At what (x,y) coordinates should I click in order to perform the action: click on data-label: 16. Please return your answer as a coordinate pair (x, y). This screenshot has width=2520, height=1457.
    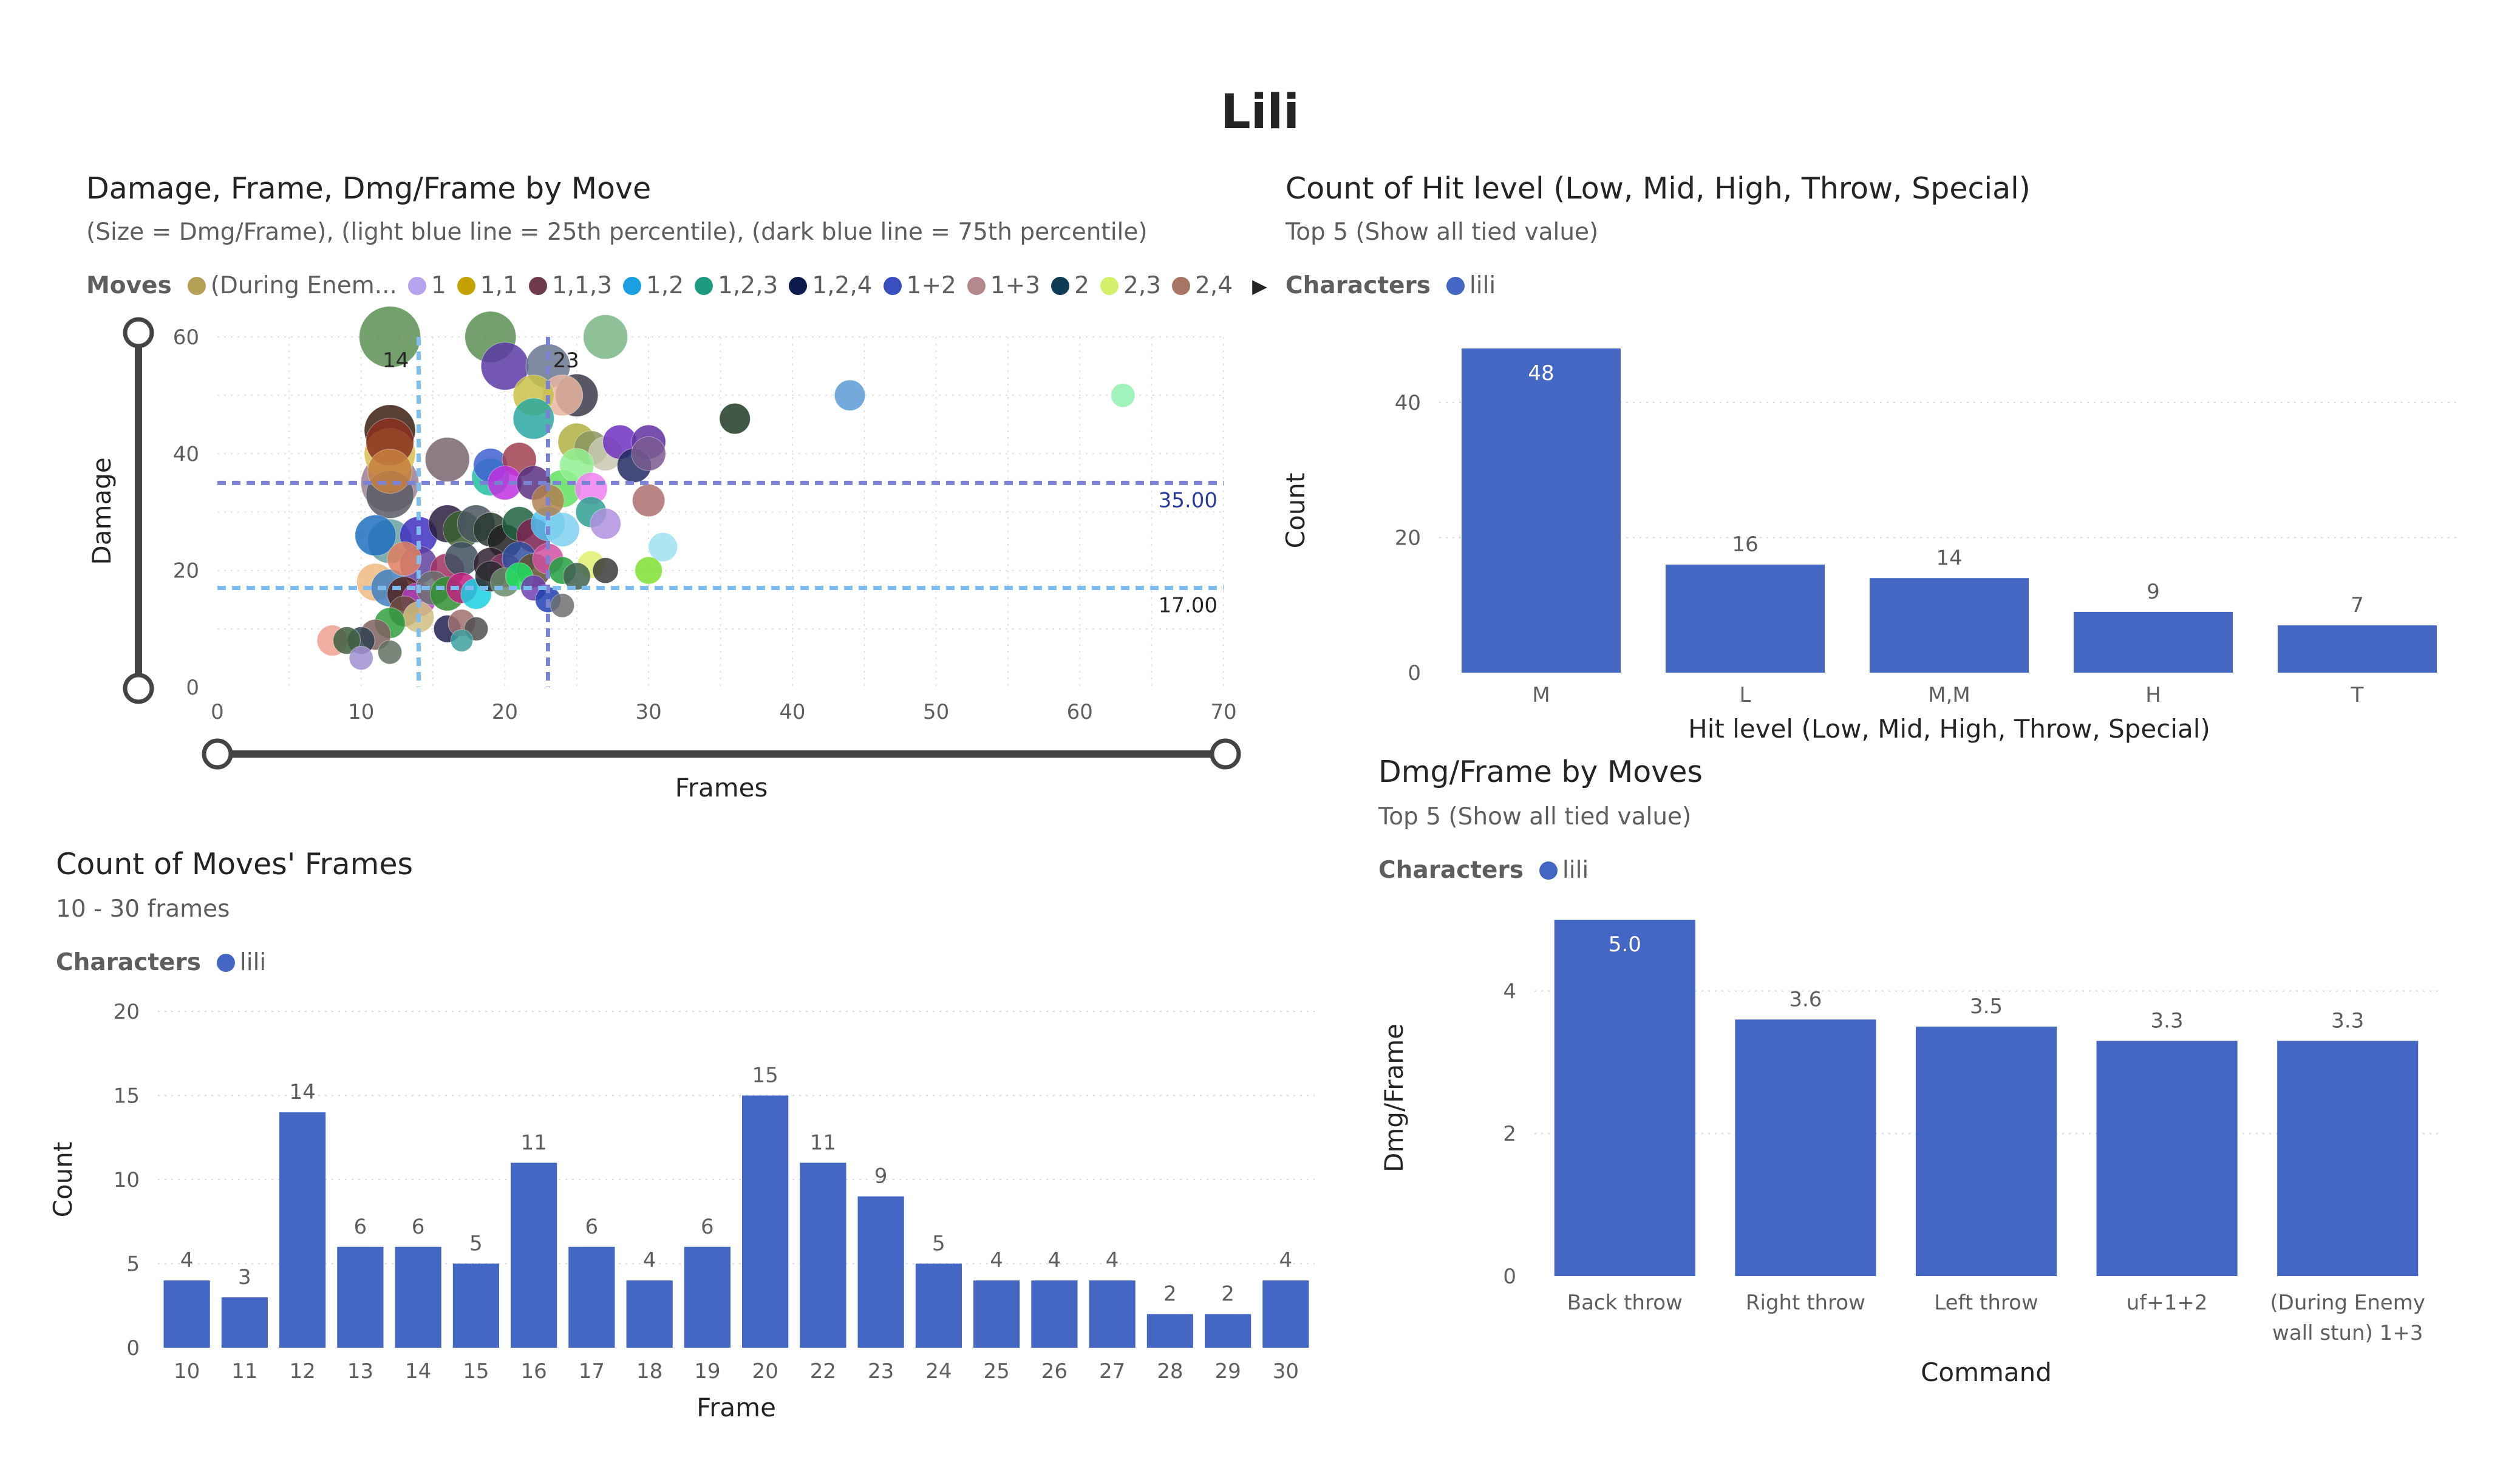
    Looking at the image, I should click on (1745, 544).